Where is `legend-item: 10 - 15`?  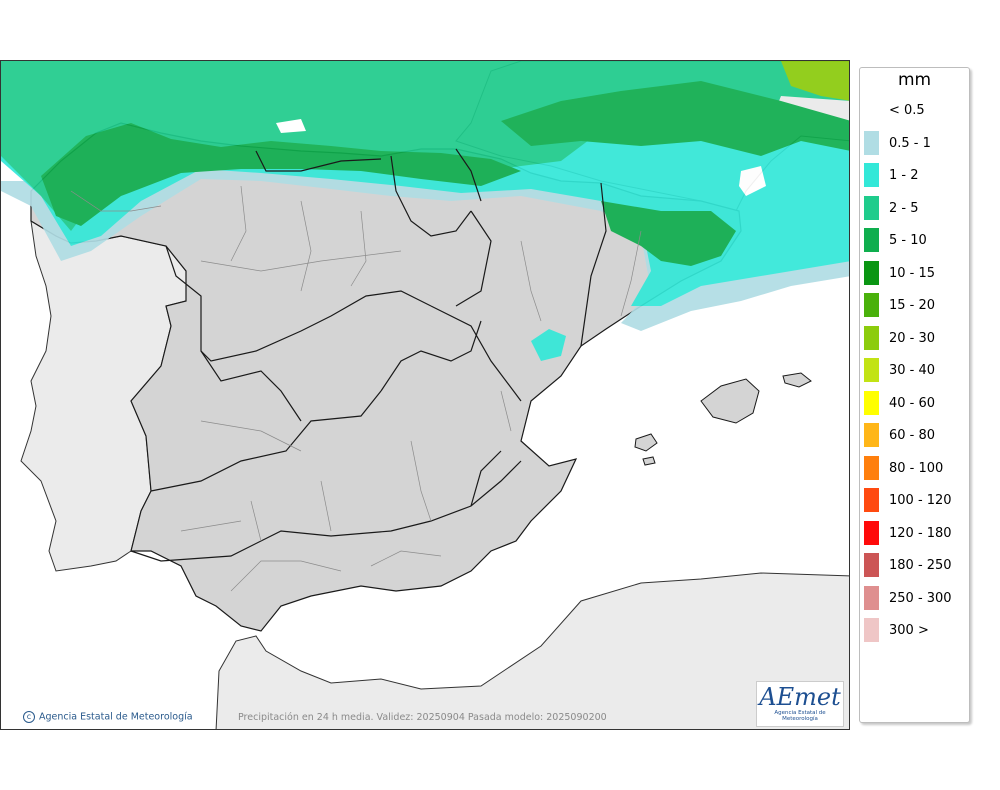
legend-item: 10 - 15 is located at coordinates (916, 272).